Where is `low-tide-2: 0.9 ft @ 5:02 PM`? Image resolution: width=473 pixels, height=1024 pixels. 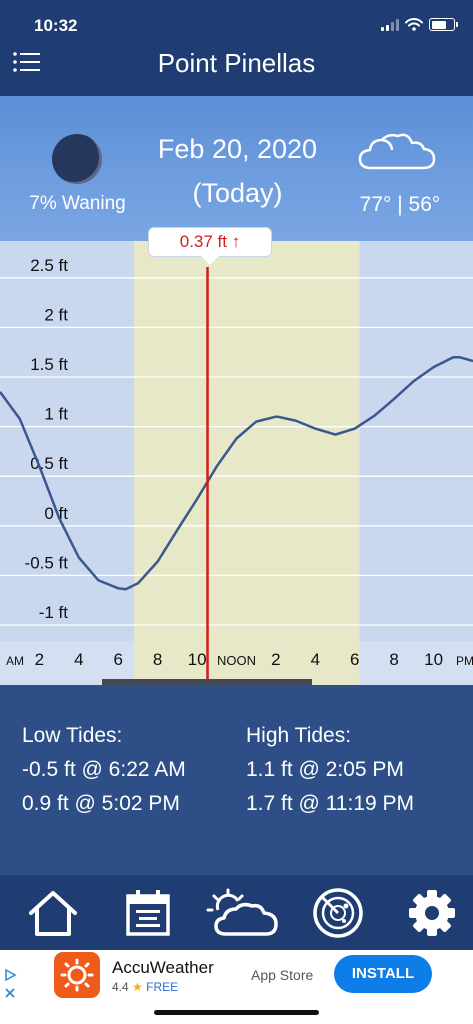
low-tide-2: 0.9 ft @ 5:02 PM is located at coordinates (101, 803).